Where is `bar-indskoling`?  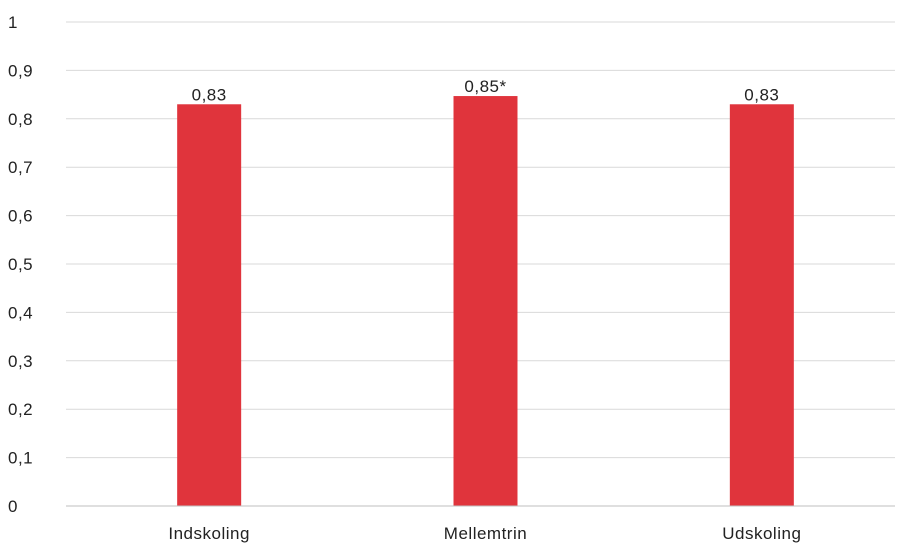
bar-indskoling is located at coordinates (209, 305).